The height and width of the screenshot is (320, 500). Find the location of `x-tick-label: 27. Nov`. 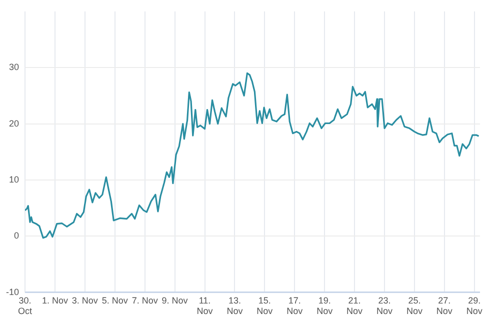

x-tick-label: 27. Nov is located at coordinates (444, 305).